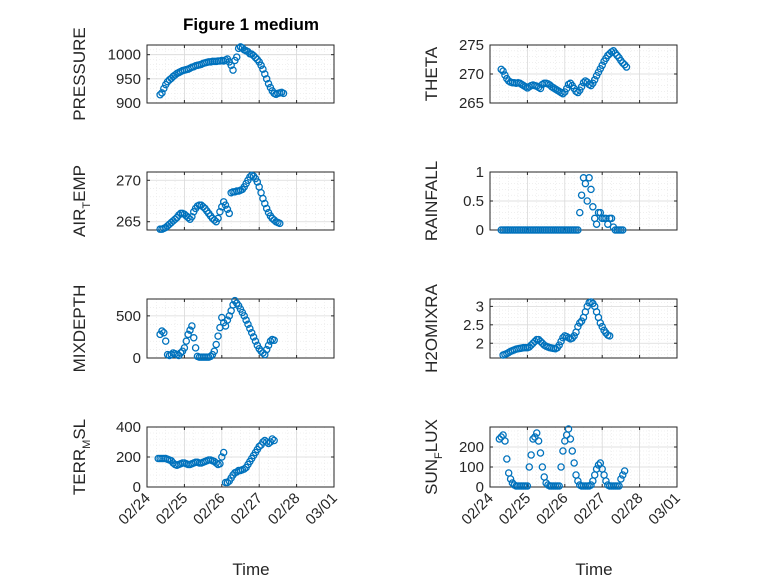 This screenshot has height=583, width=778. I want to click on x-tick-label: 03/01, so click(321, 509).